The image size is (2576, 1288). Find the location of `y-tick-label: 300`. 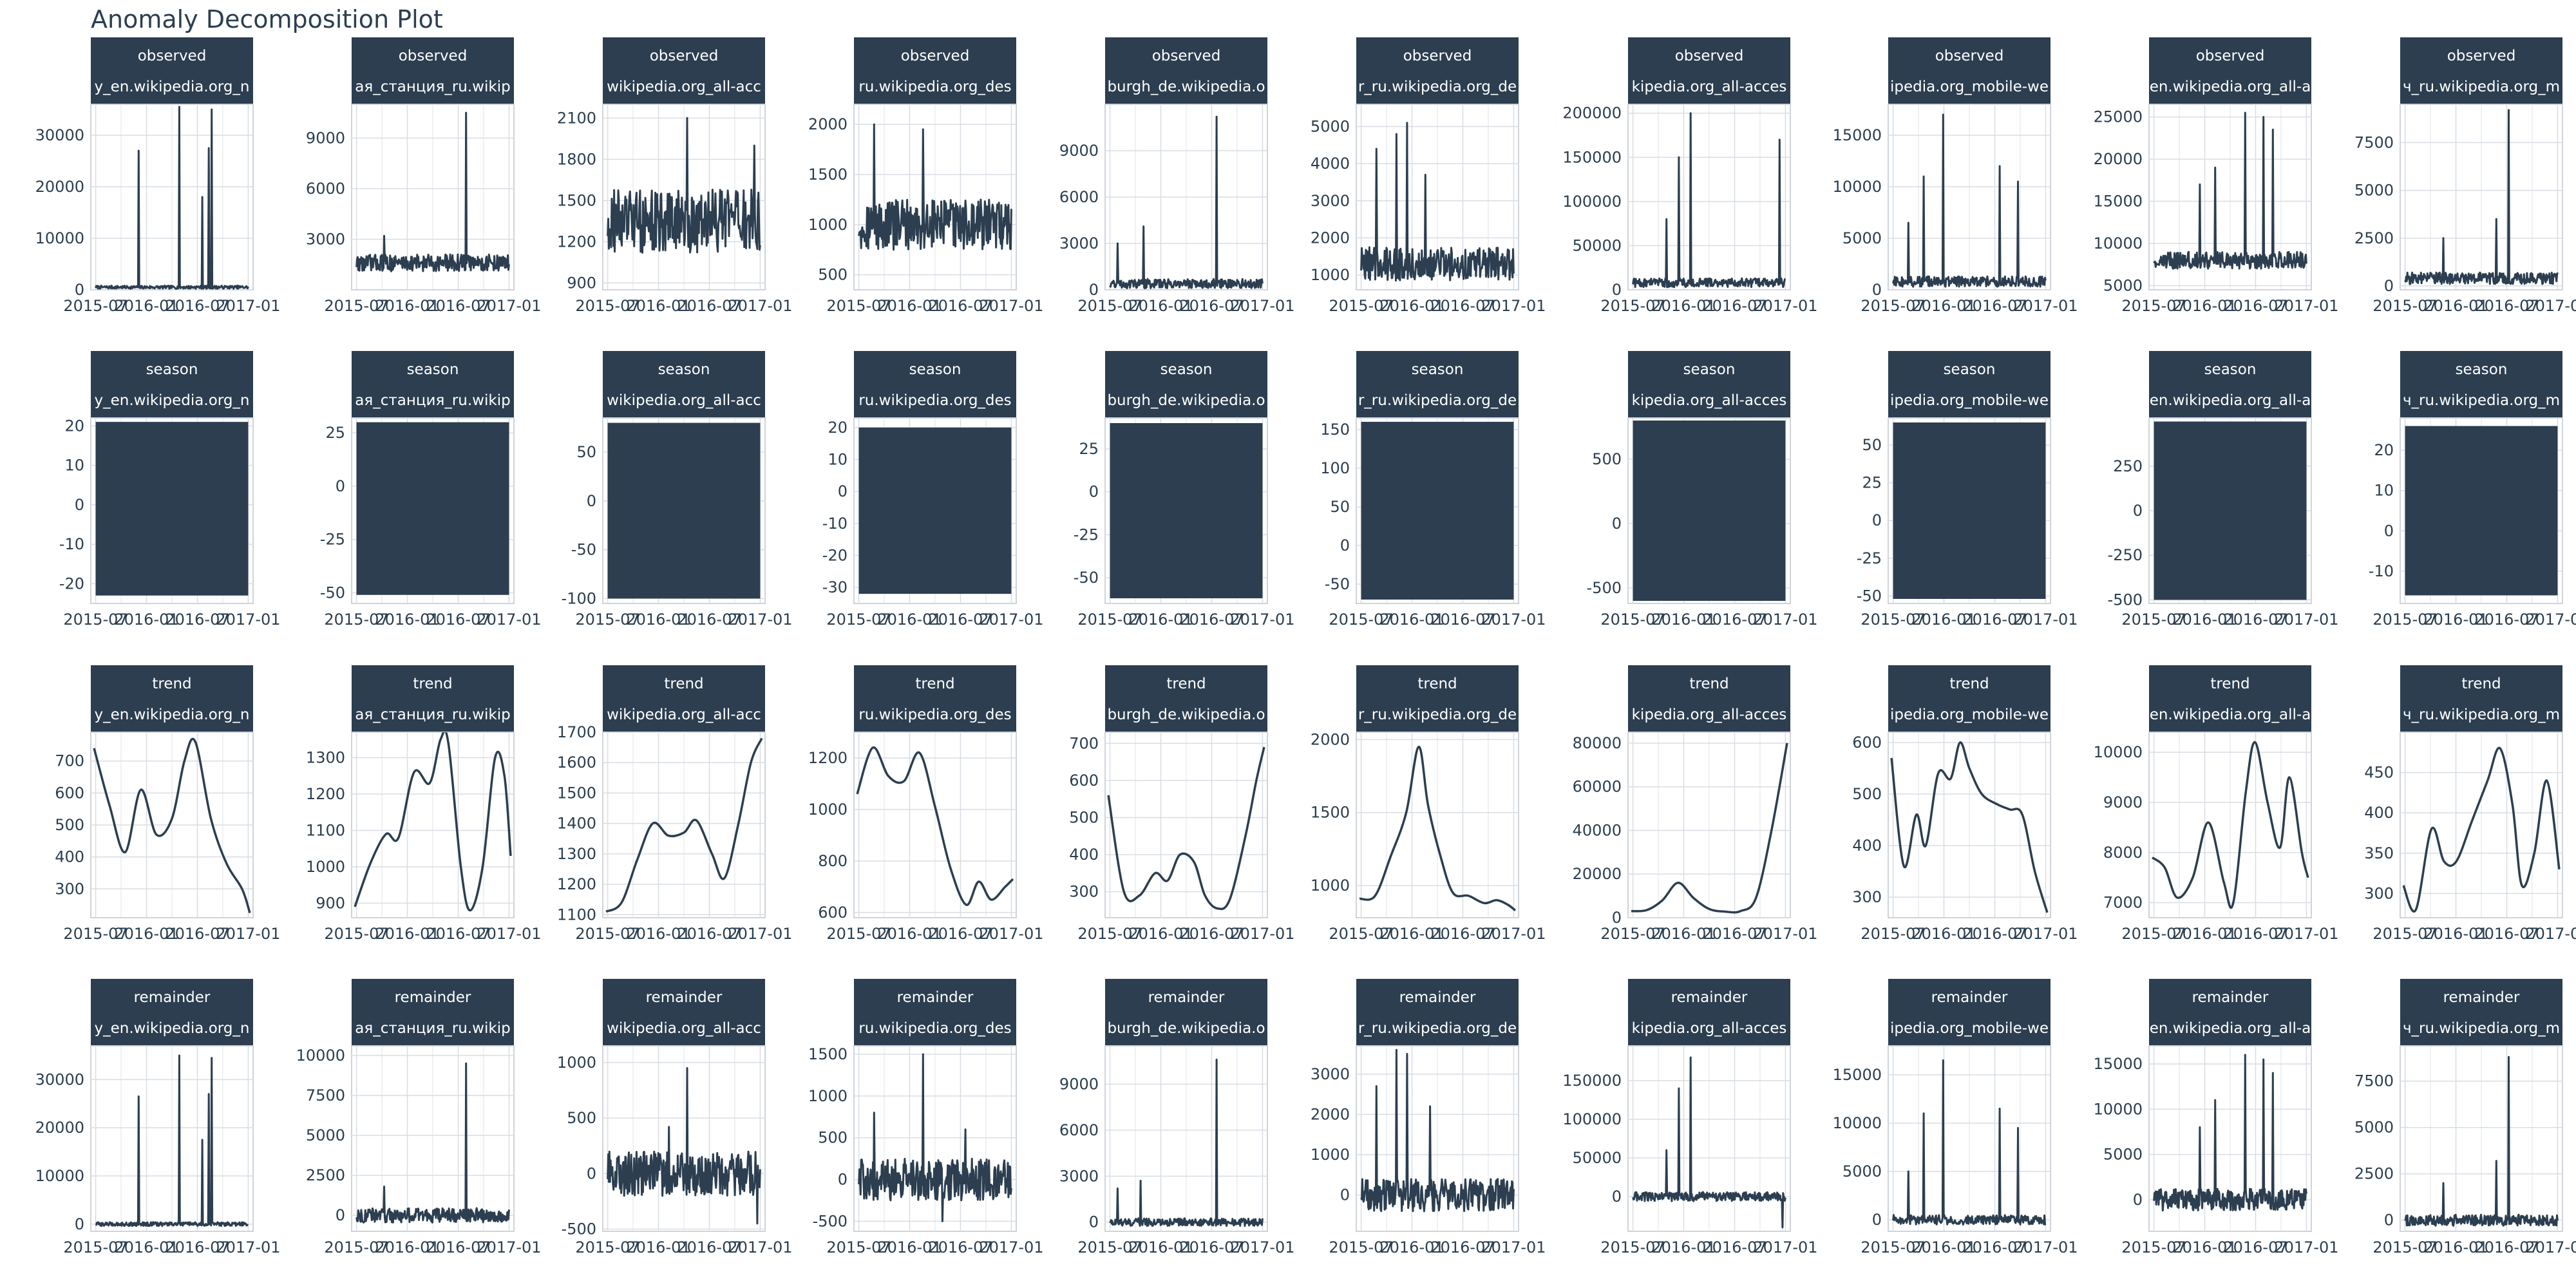

y-tick-label: 300 is located at coordinates (2379, 893).